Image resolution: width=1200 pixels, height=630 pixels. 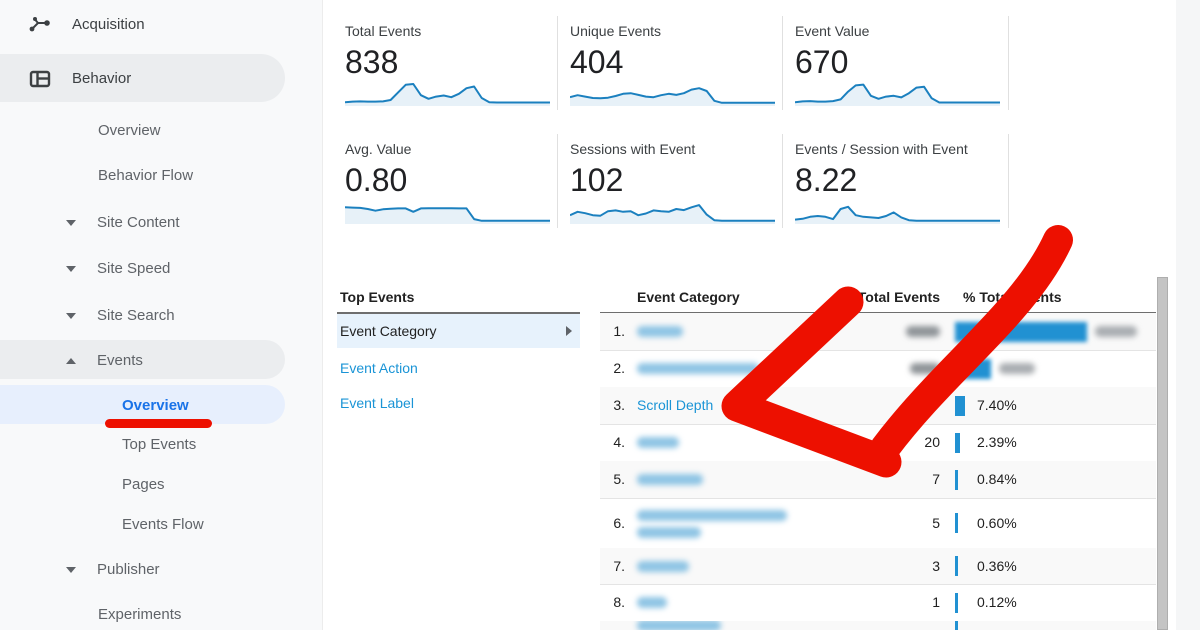 I want to click on table-row: 3. Scroll Depth 7.40%, so click(x=878, y=406).